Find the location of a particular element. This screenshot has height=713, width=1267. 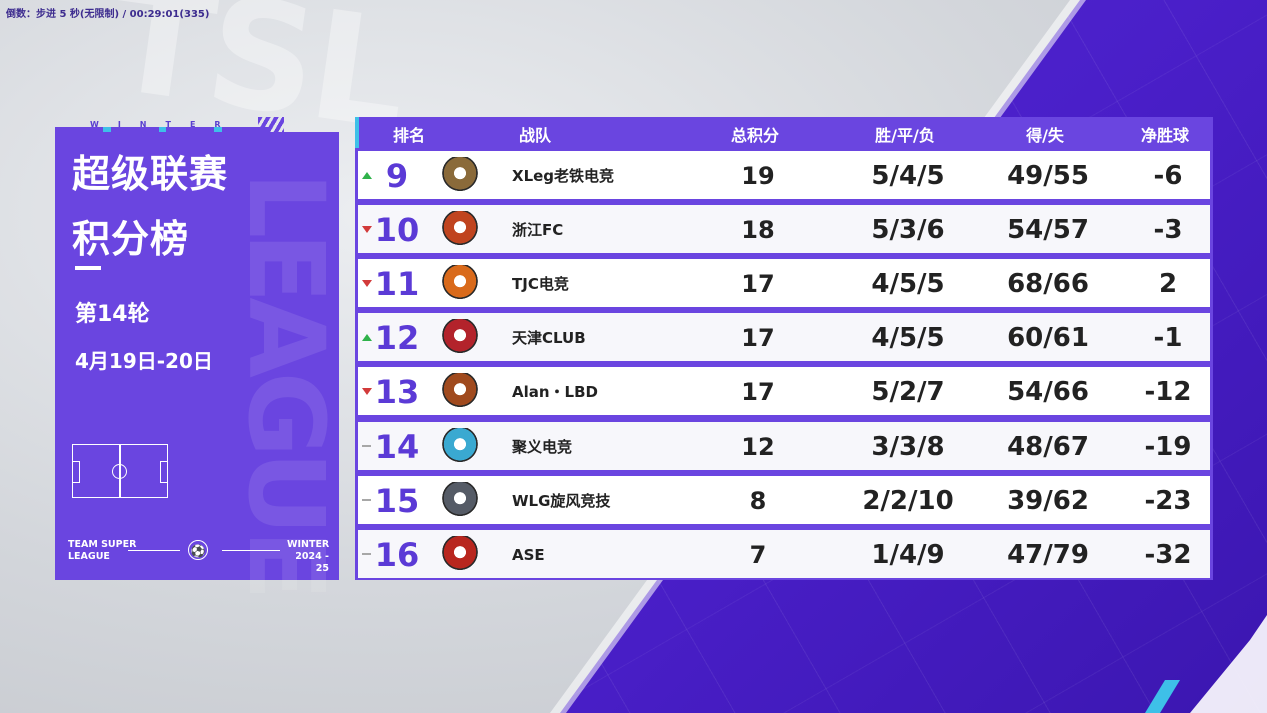

title-panel: LEAGUE is located at coordinates (201, 363).